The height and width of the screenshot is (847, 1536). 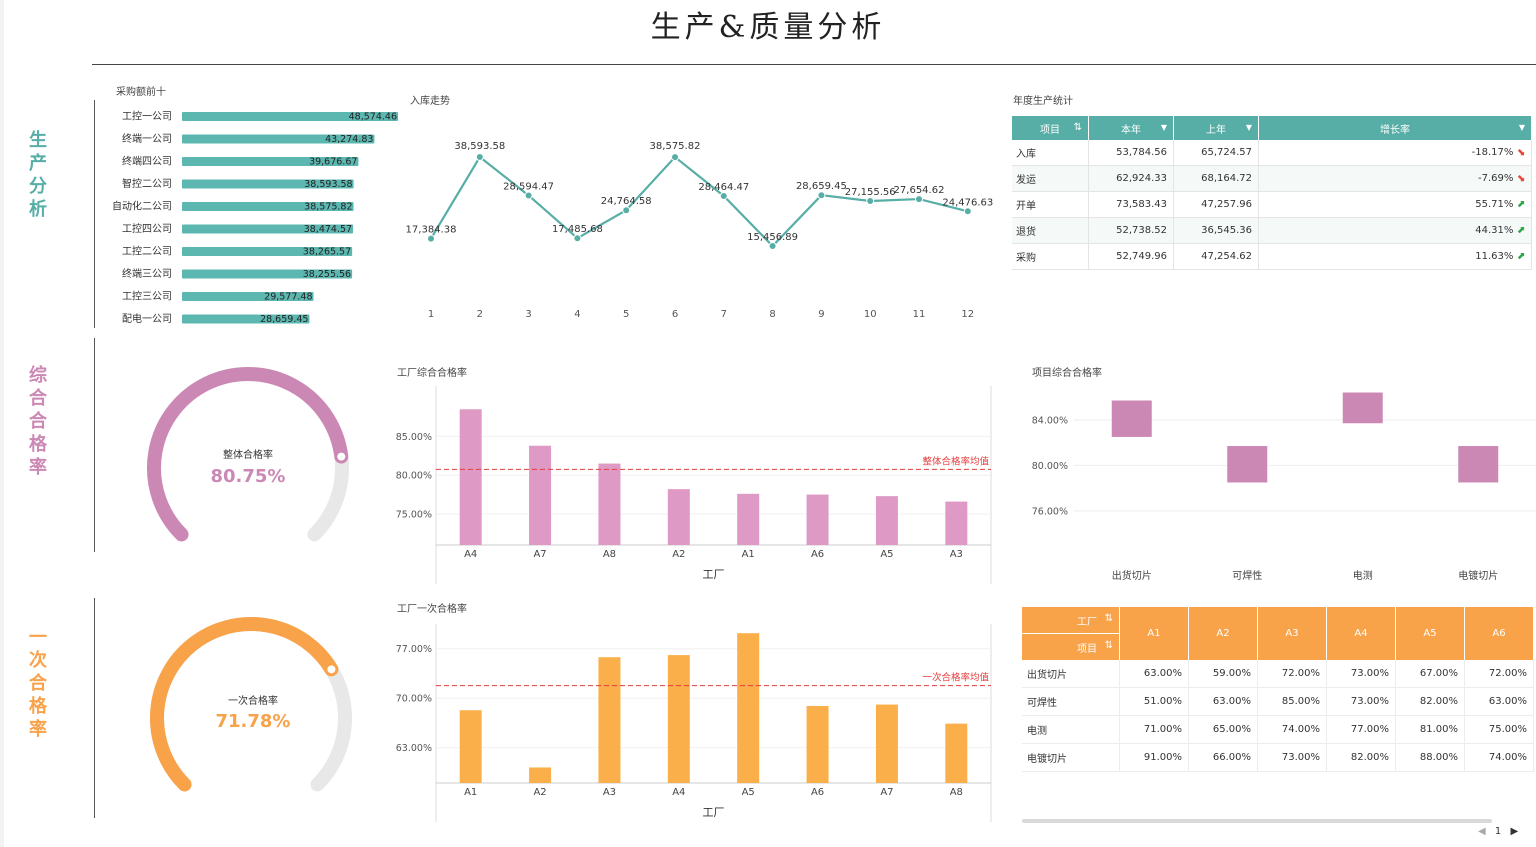 What do you see at coordinates (373, 117) in the screenshot?
I see `bar-value-label: 48,574.46` at bounding box center [373, 117].